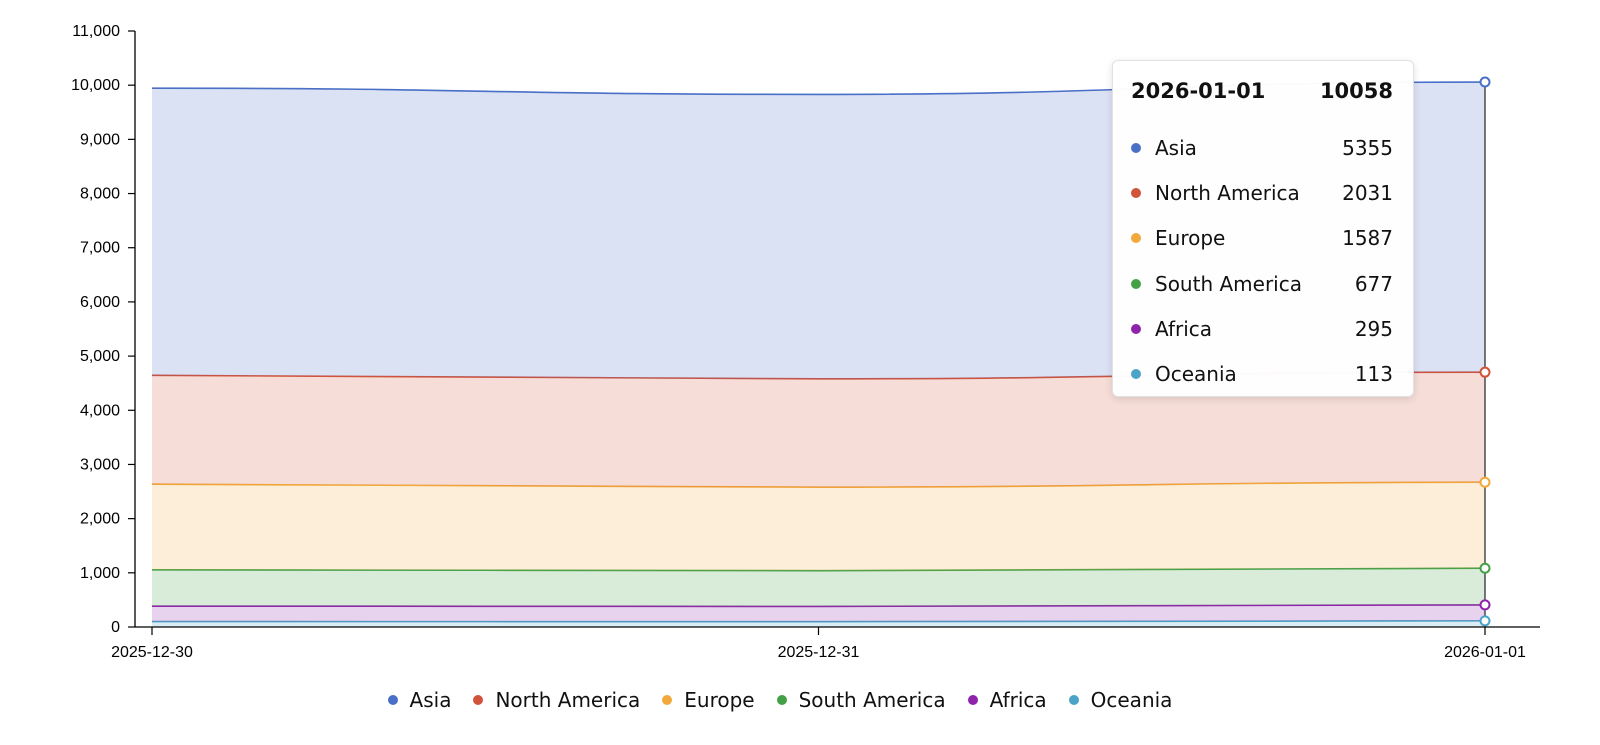 The image size is (1600, 745). Describe the element at coordinates (100, 464) in the screenshot. I see `y-tick-label: 3,000` at that location.